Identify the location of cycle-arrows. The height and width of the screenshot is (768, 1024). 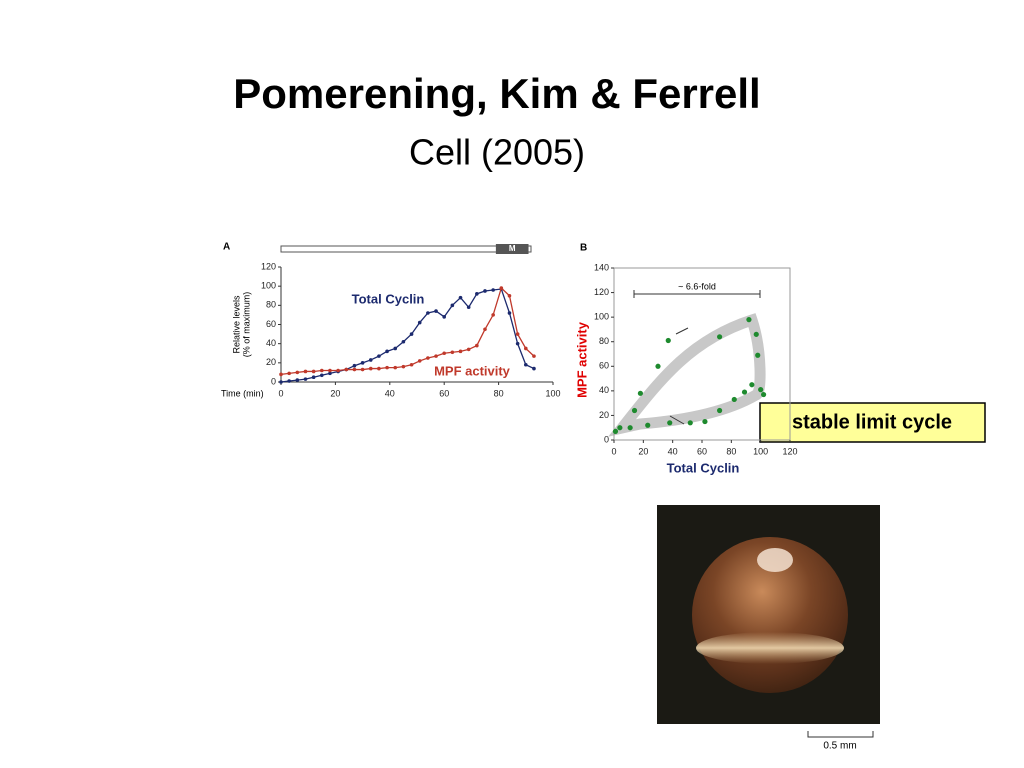
(679, 376).